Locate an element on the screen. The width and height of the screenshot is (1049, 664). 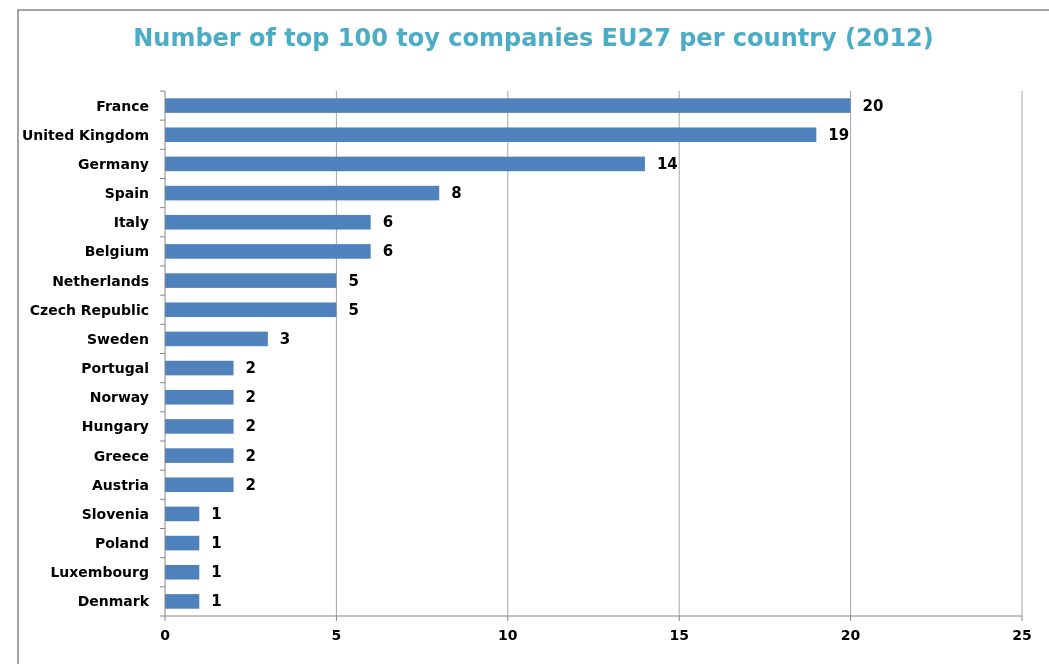
x-tick-label: 25 is located at coordinates (1022, 635).